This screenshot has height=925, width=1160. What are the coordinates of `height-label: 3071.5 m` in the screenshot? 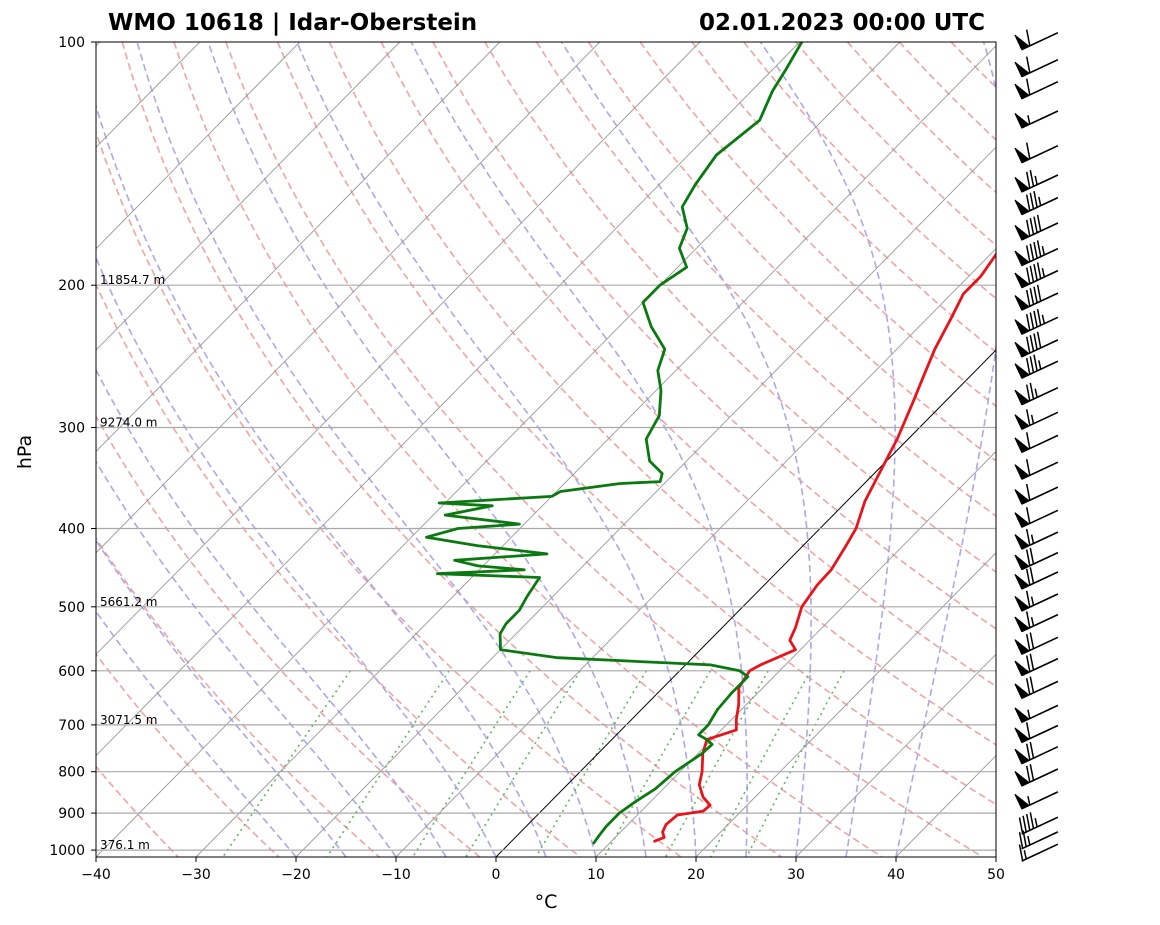 It's located at (129, 720).